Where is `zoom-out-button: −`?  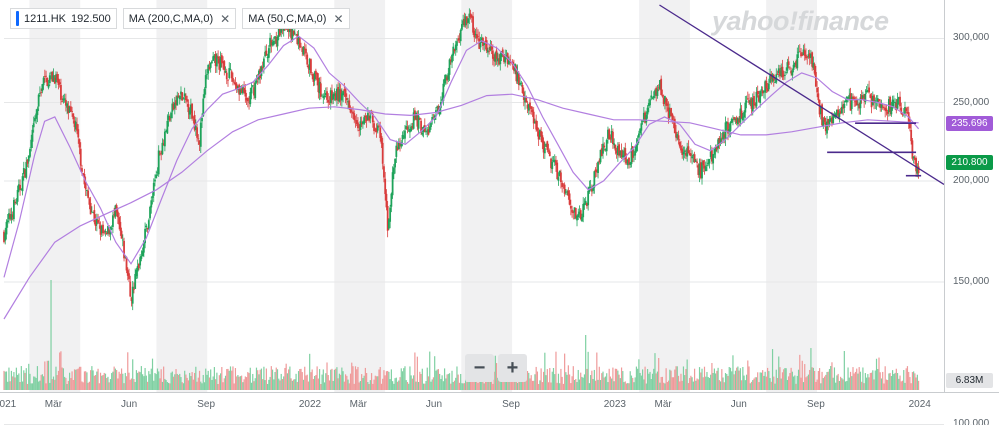
zoom-out-button: − is located at coordinates (479, 368).